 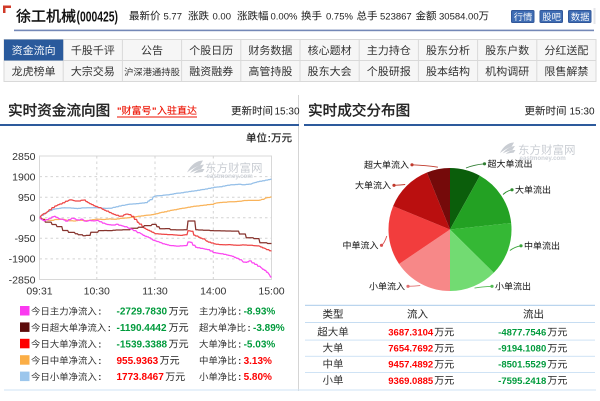 What do you see at coordinates (522, 381) in the screenshot?
I see `svg-text: -7595.2418` at bounding box center [522, 381].